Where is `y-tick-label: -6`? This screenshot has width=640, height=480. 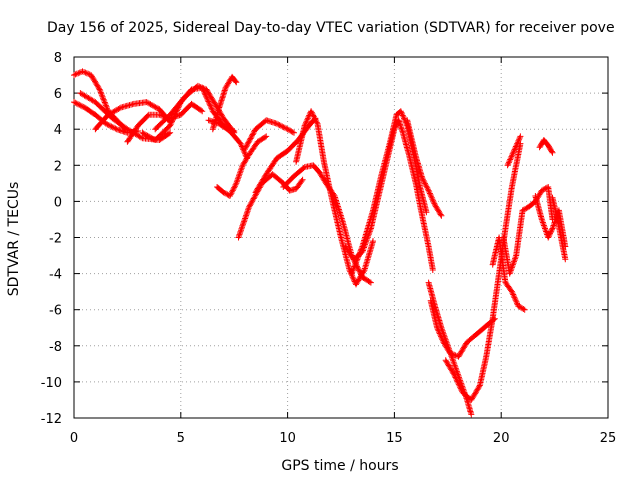 y-tick-label: -6 is located at coordinates (55, 311).